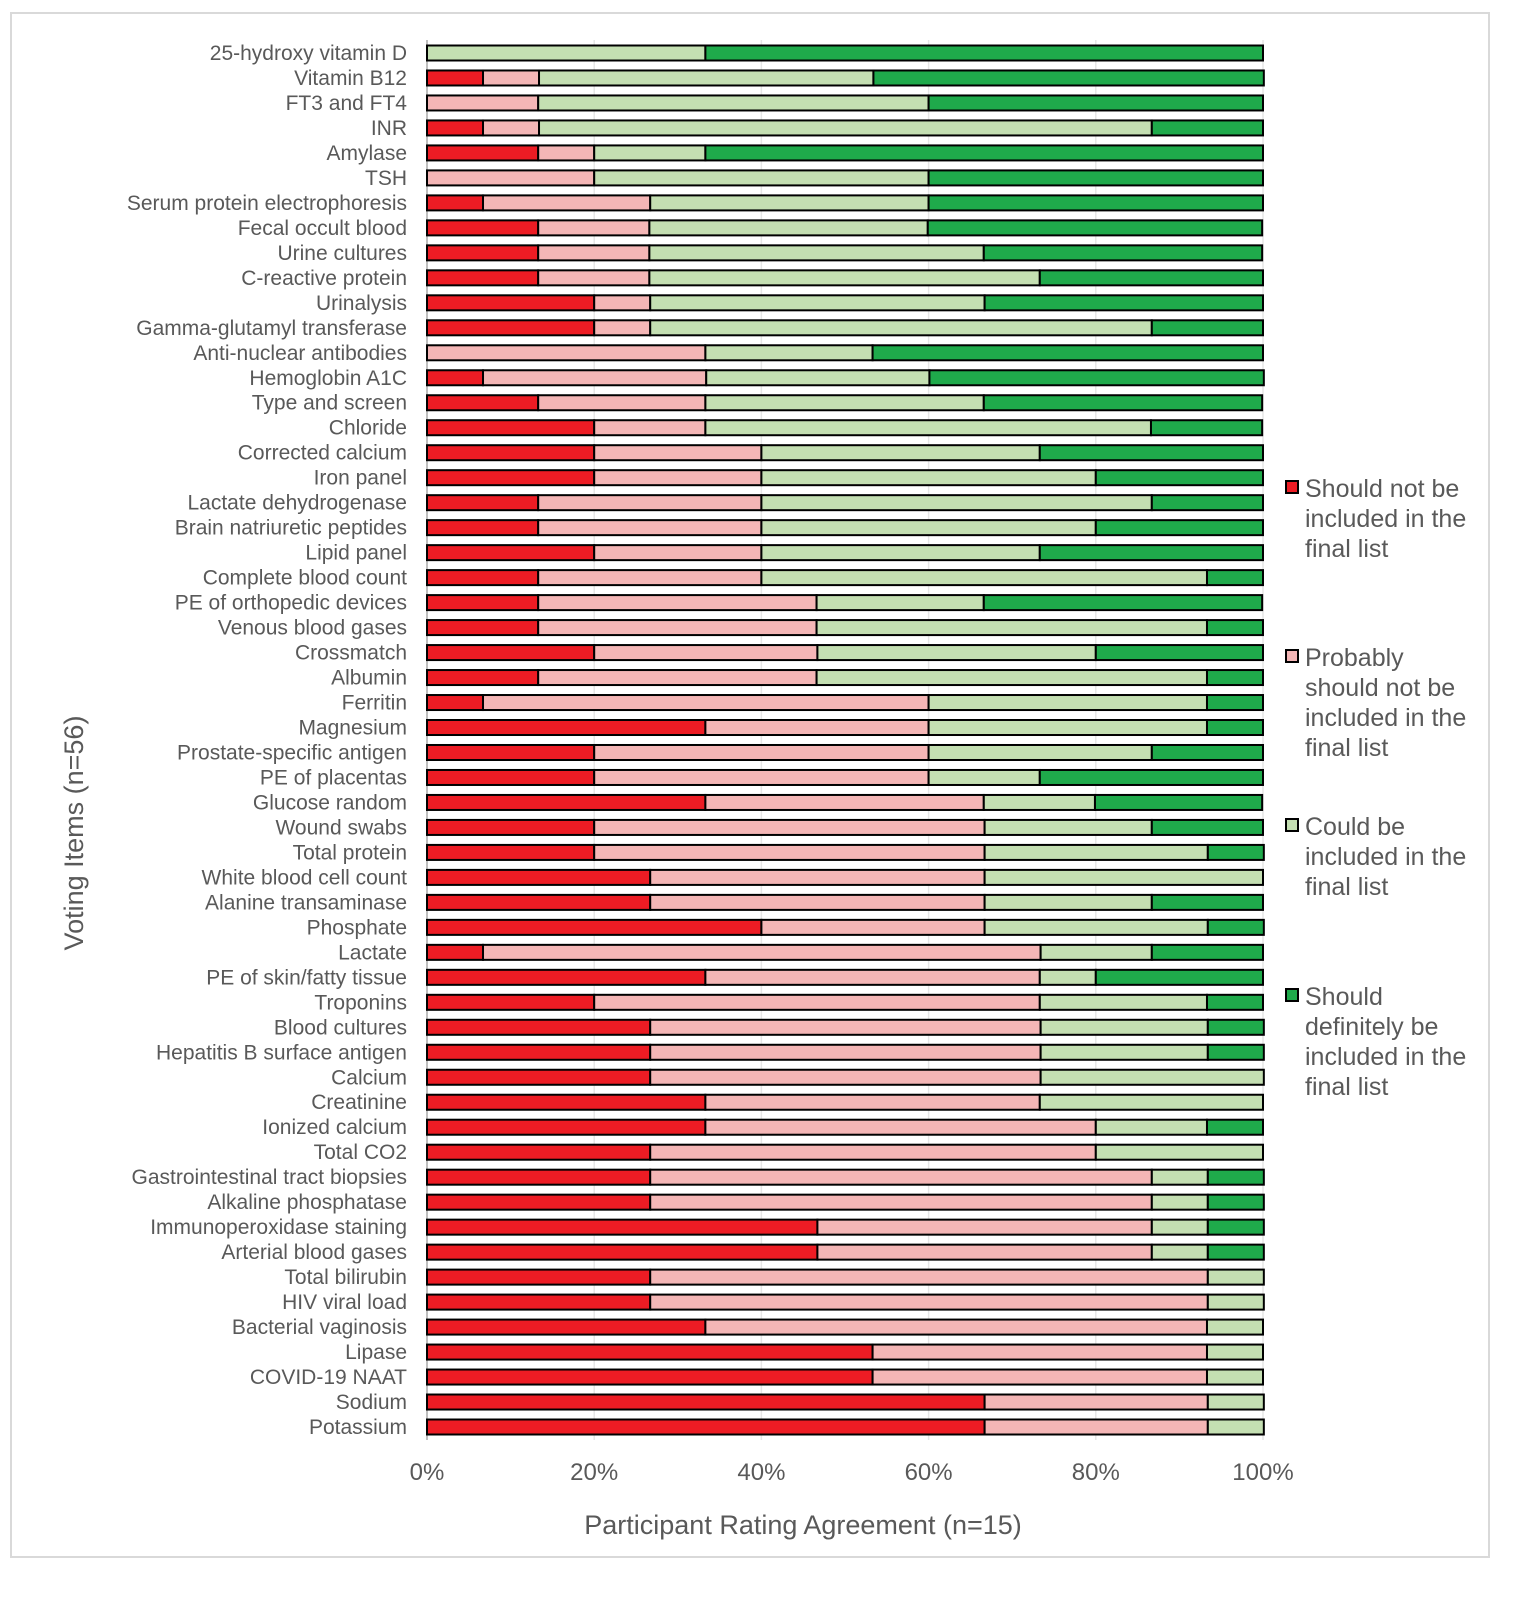 Image resolution: width=1530 pixels, height=1603 pixels. Describe the element at coordinates (427, 1472) in the screenshot. I see `x-tick-label: 0%` at that location.